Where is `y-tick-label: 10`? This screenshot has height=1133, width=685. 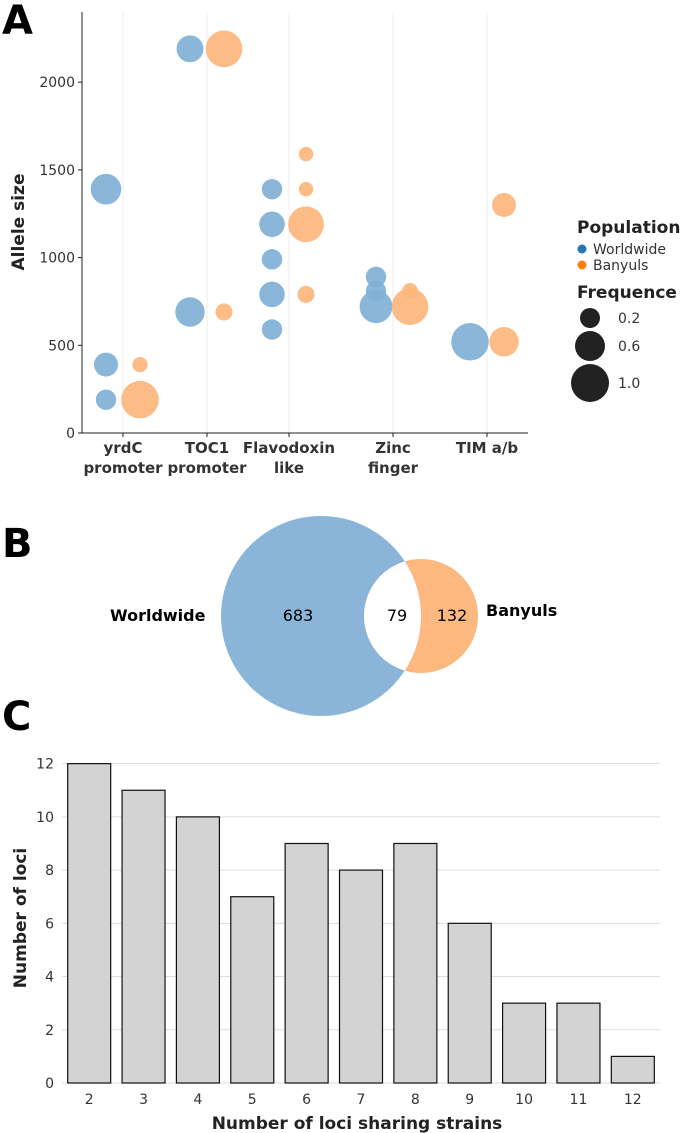 y-tick-label: 10 is located at coordinates (45, 818).